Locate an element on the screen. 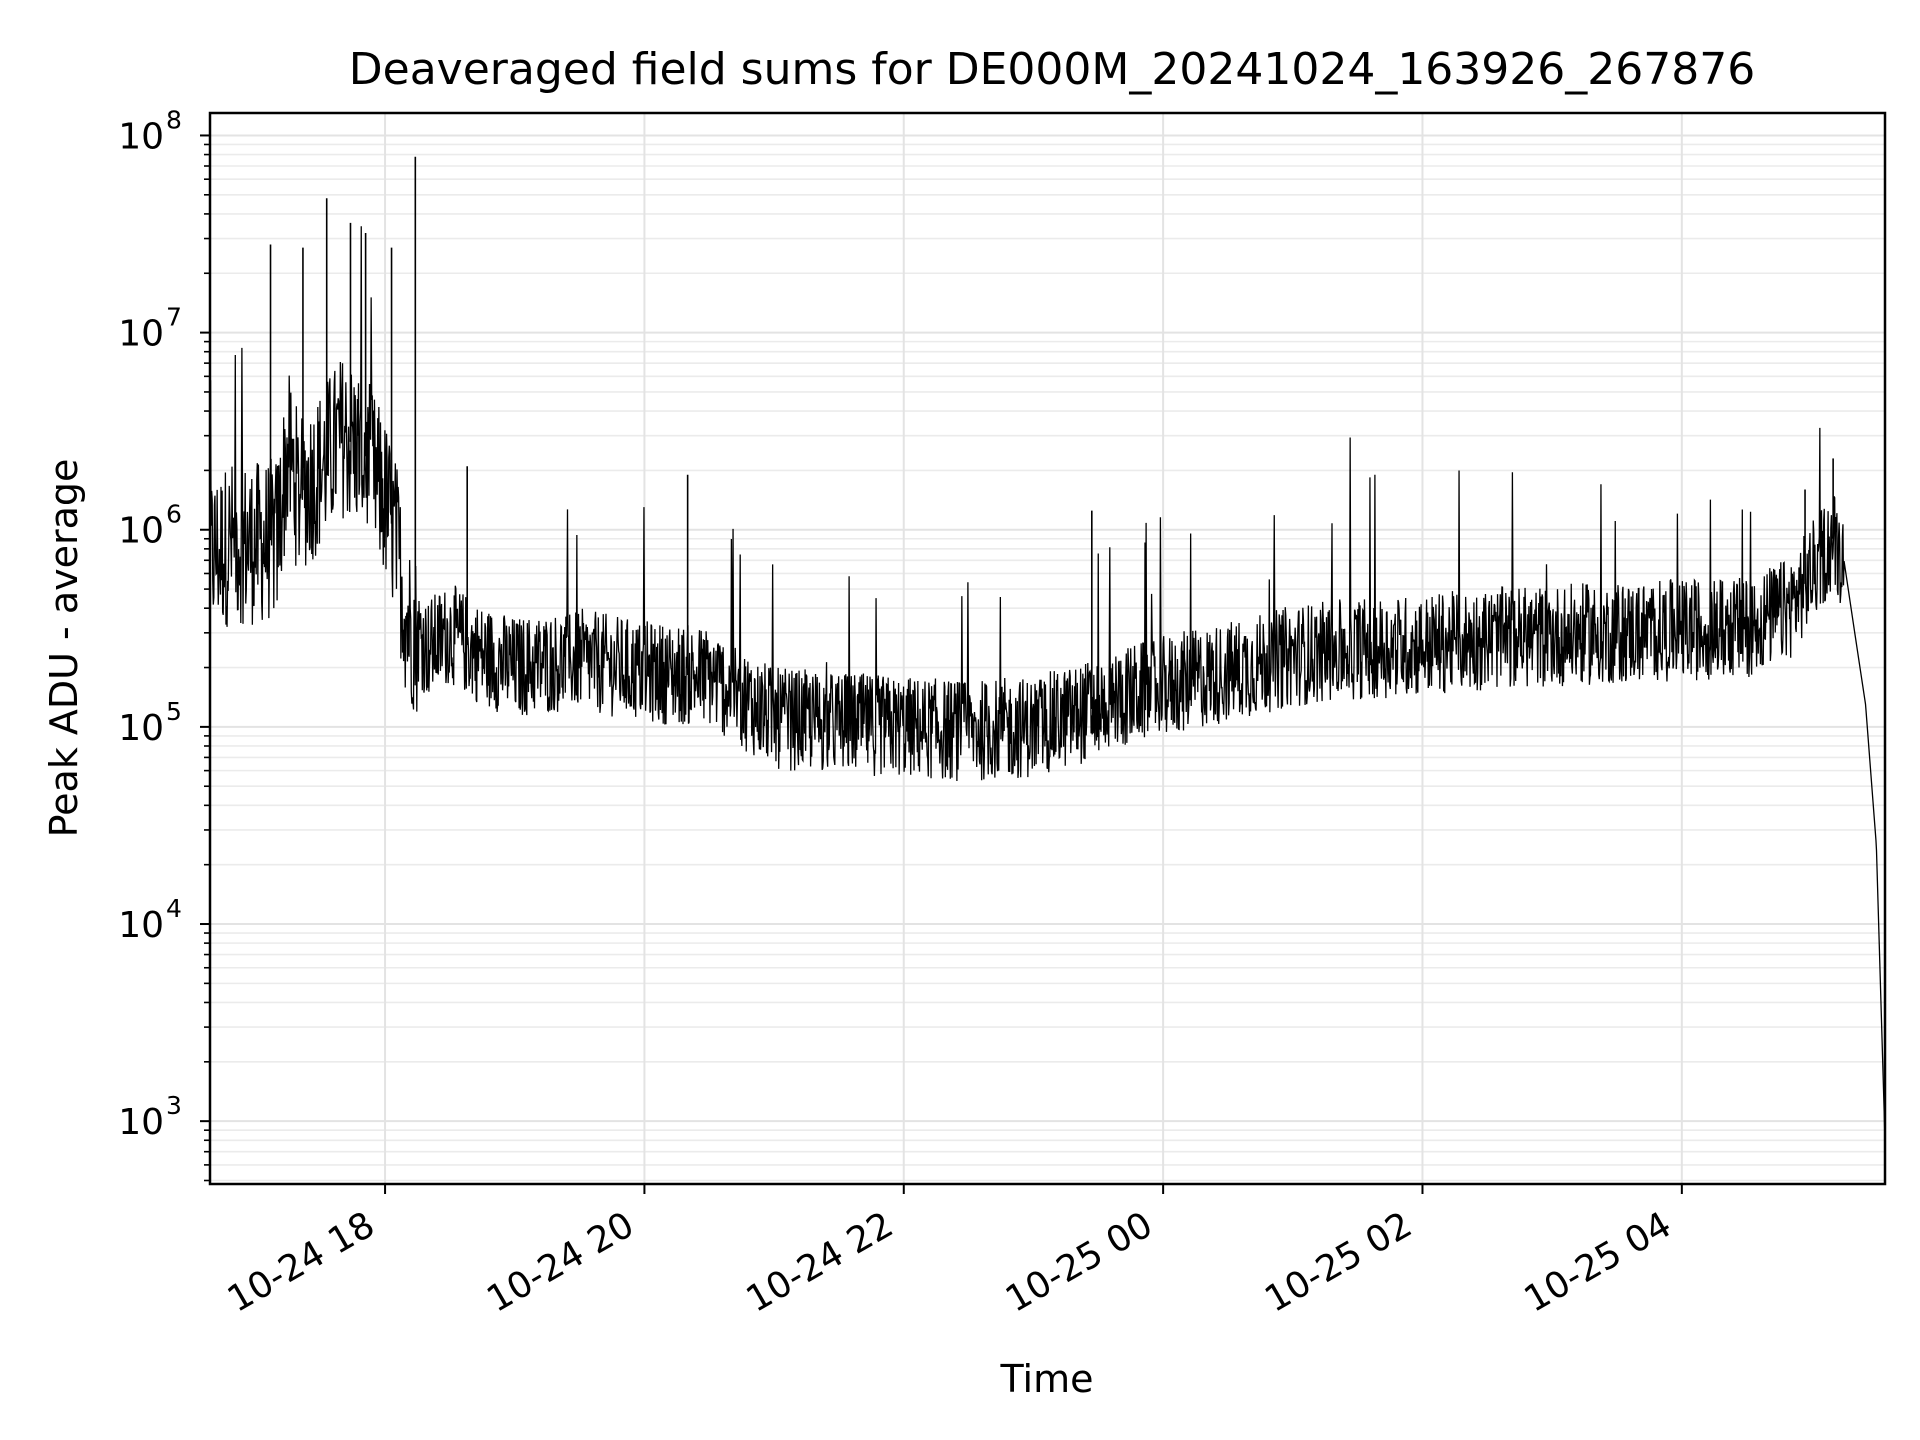 The image size is (1920, 1440). x-axis-label: Time is located at coordinates (1047, 1379).